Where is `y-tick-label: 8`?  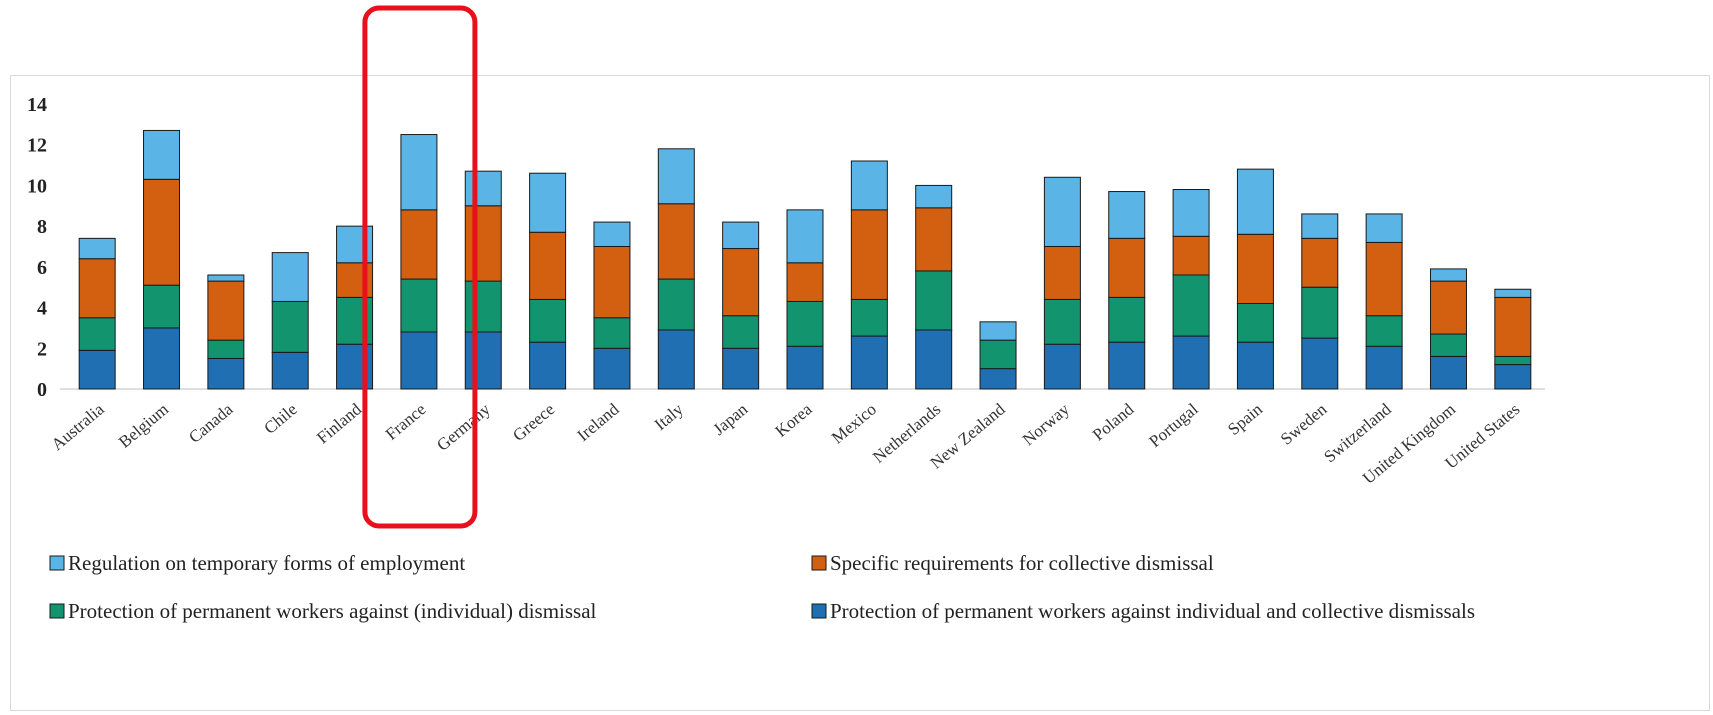 y-tick-label: 8 is located at coordinates (42, 227).